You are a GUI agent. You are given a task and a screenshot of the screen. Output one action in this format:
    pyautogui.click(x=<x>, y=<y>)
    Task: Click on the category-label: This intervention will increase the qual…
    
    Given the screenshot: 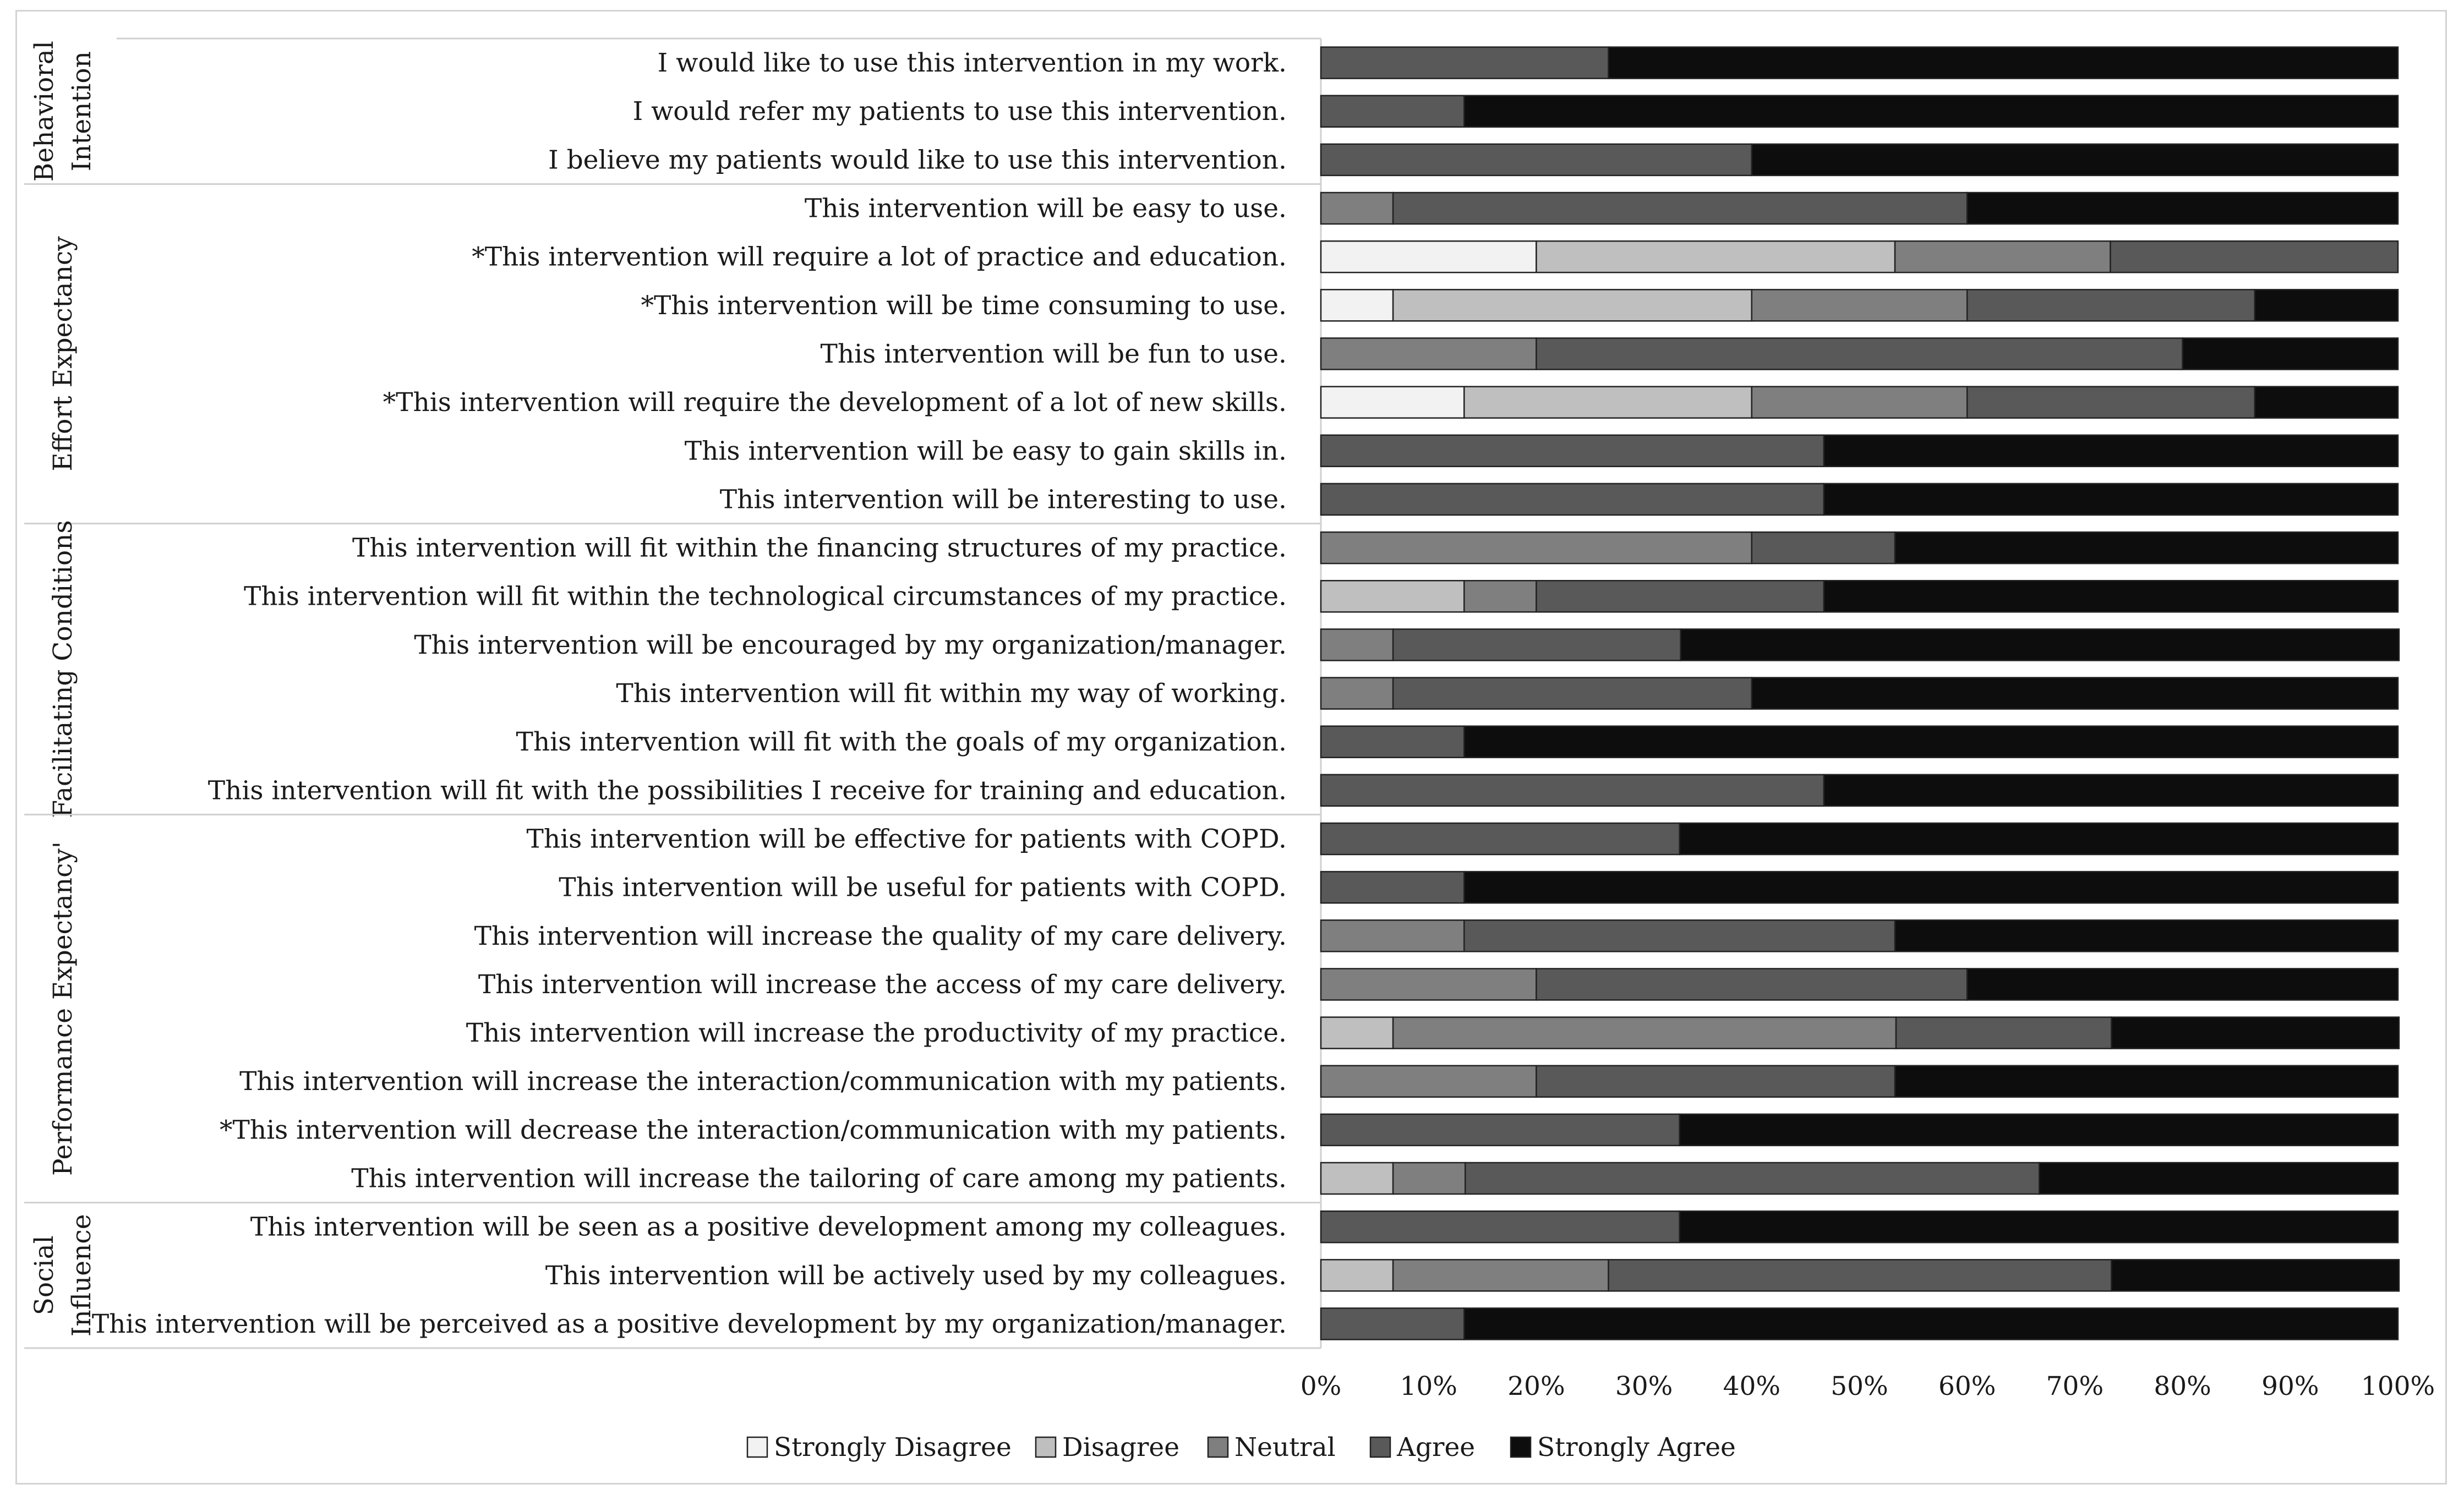 What is the action you would take?
    pyautogui.click(x=880, y=936)
    